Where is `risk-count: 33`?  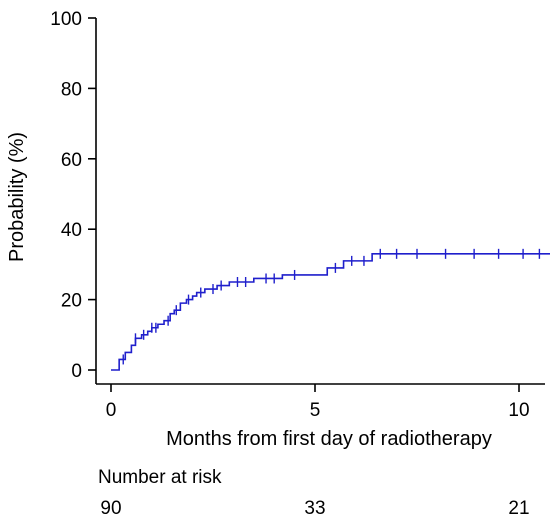
risk-count: 33 is located at coordinates (314, 508).